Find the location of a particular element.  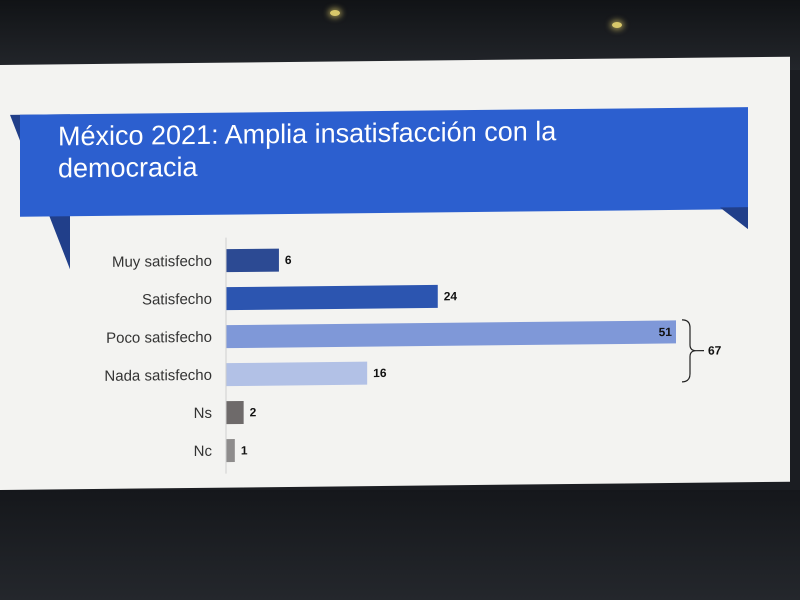

value-label: 6 is located at coordinates (288, 260).